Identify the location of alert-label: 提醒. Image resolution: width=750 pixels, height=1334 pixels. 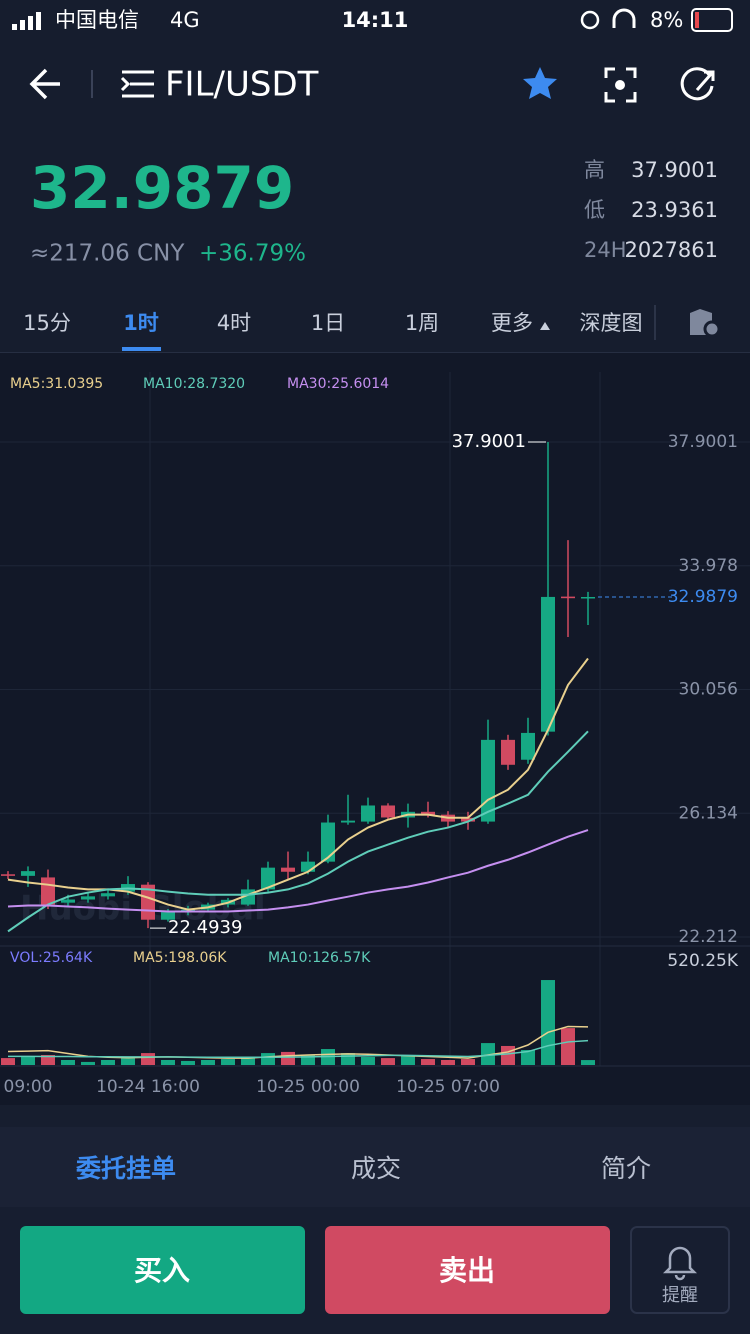
(680, 1295).